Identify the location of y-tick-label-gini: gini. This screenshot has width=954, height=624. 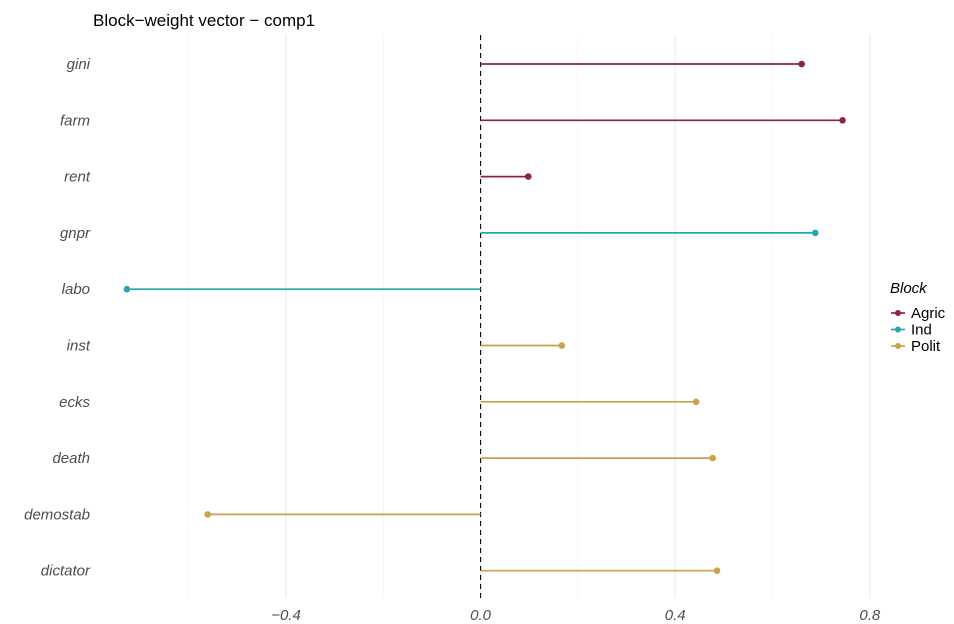
(79, 64).